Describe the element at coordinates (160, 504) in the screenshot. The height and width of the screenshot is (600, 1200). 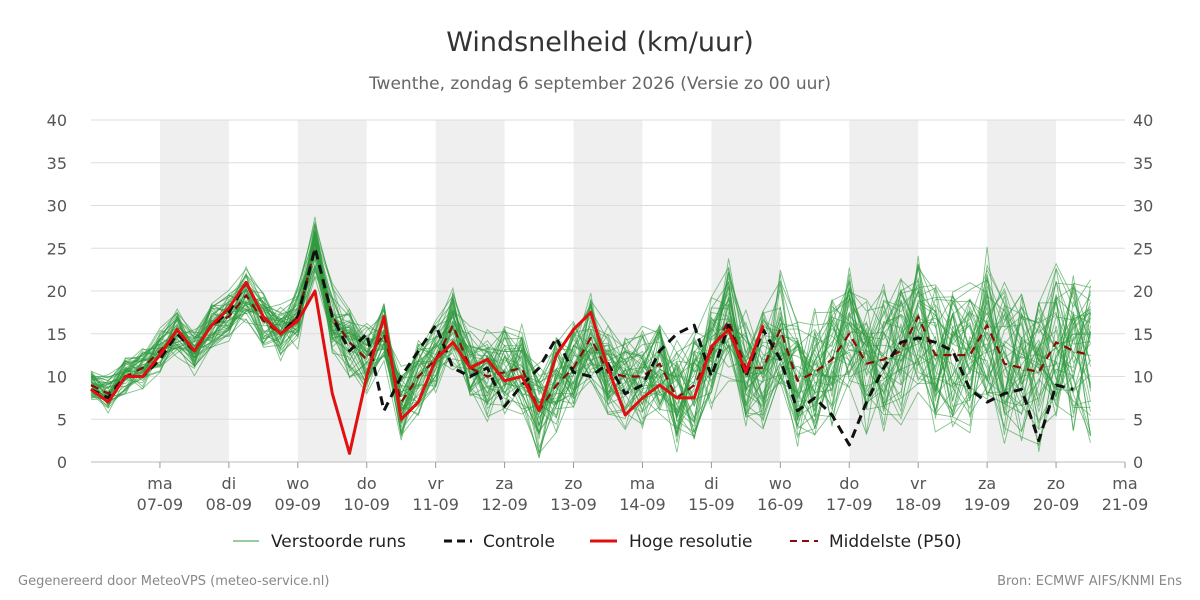
I see `x-tick-date: 07-09` at that location.